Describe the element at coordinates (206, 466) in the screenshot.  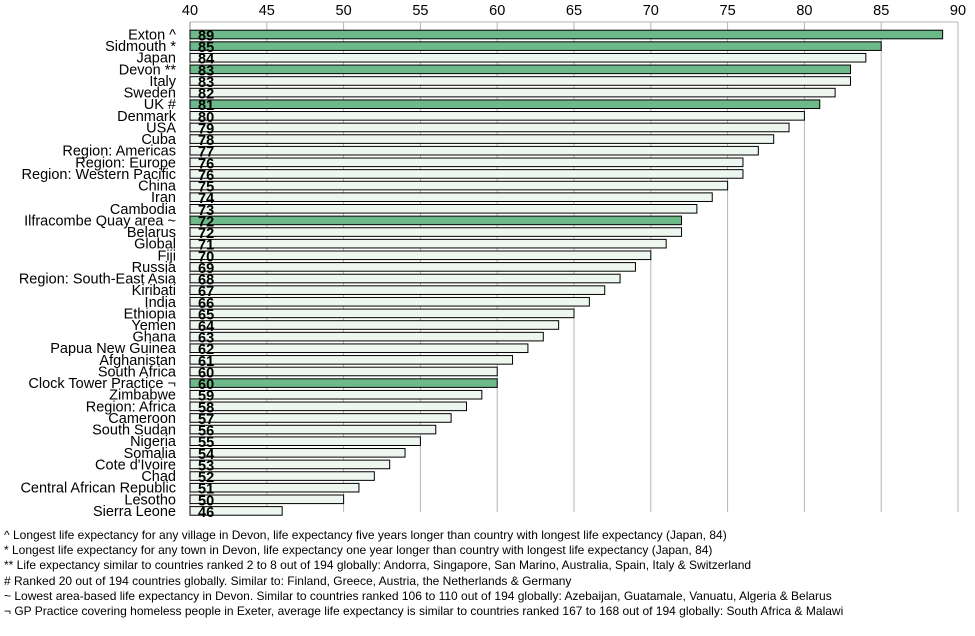
I see `value-label: 53` at that location.